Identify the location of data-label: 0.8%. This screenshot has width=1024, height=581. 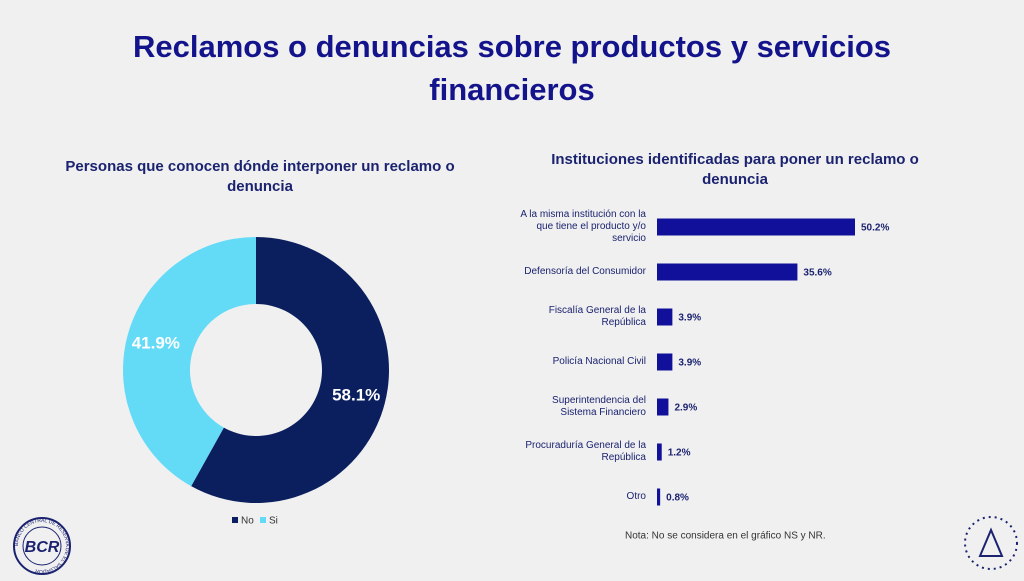
(677, 498).